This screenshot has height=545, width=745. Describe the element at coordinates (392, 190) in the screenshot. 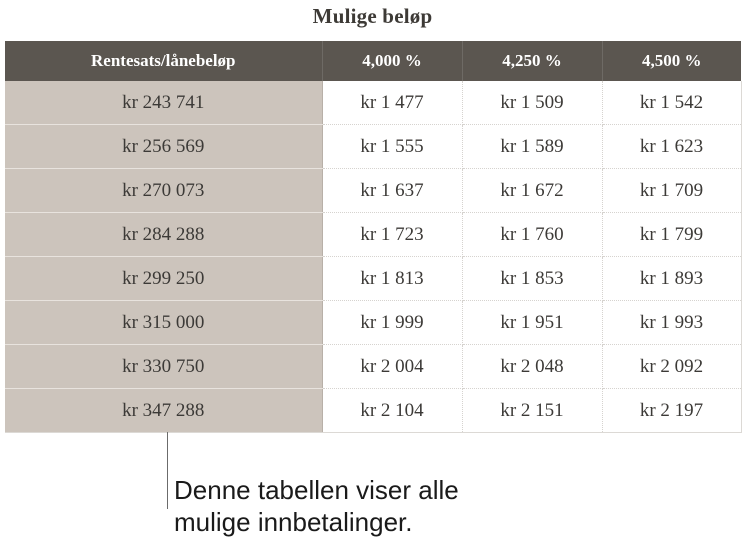

I see `payment-cell: kr 1 637` at that location.